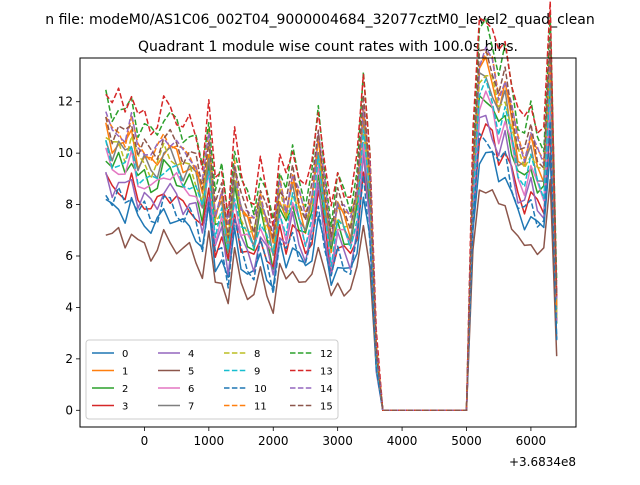 Image resolution: width=640 pixels, height=485 pixels. Describe the element at coordinates (531, 441) in the screenshot. I see `x-tick-label: 6000` at that location.